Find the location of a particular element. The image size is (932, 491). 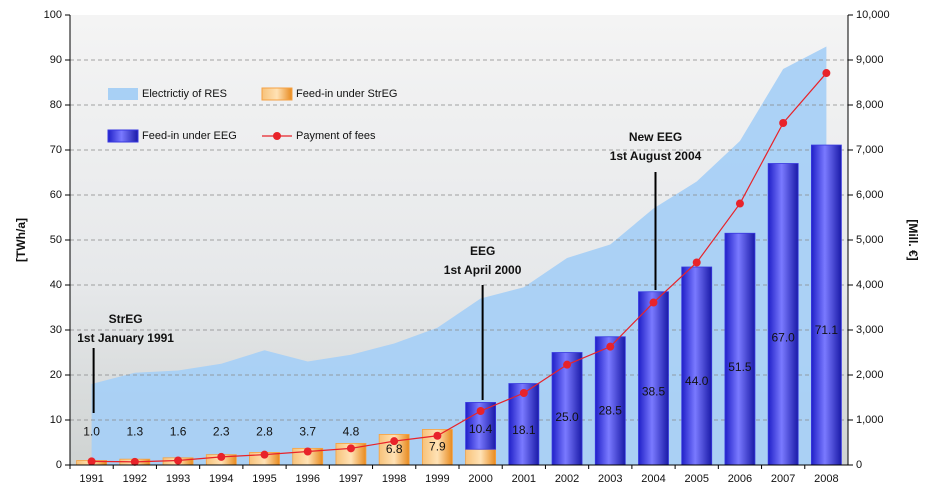

x-tick-label: 2005 is located at coordinates (696, 479).